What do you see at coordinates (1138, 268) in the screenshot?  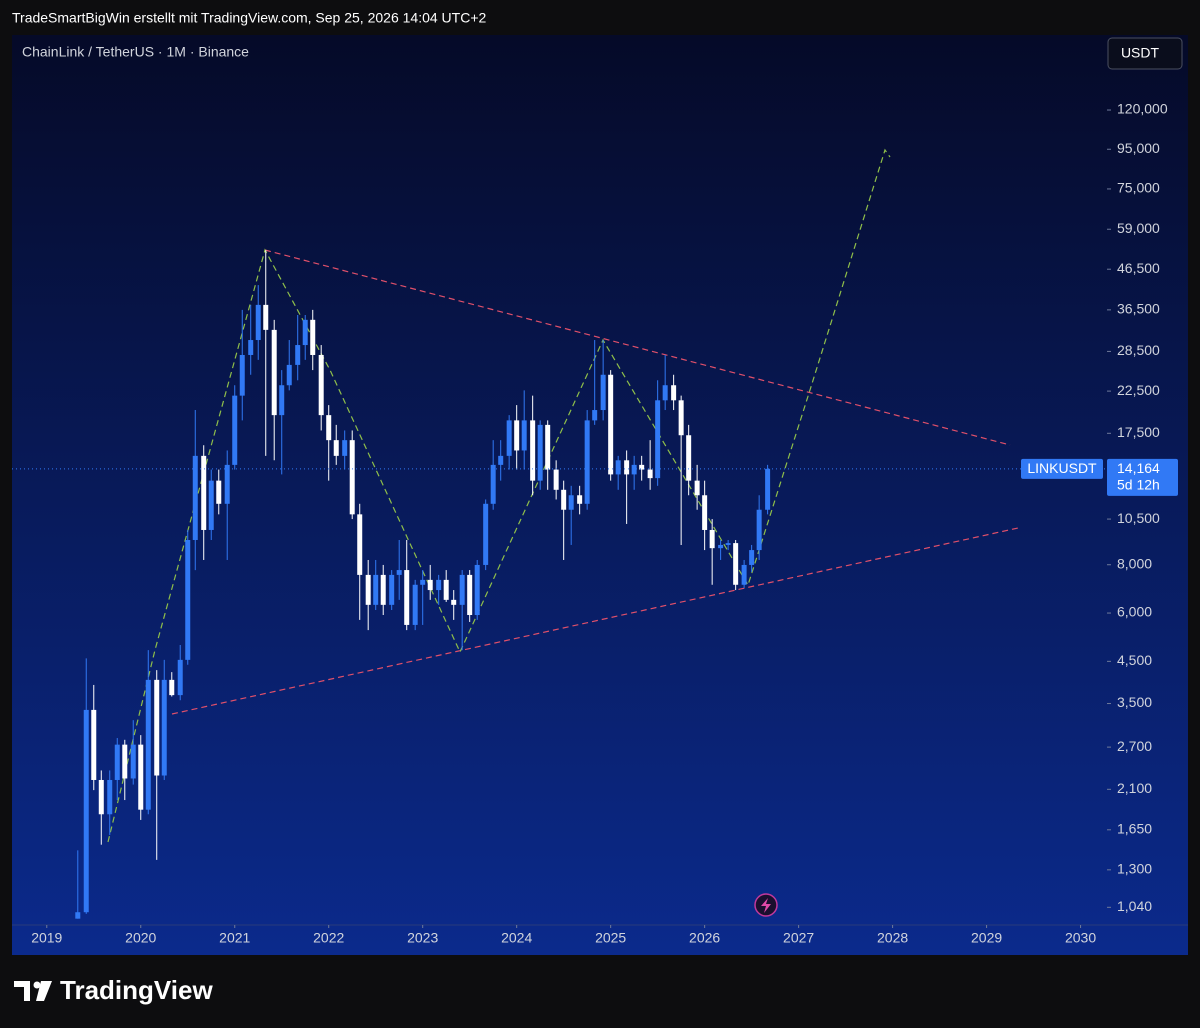 I see `y-tick-label: 46,500` at bounding box center [1138, 268].